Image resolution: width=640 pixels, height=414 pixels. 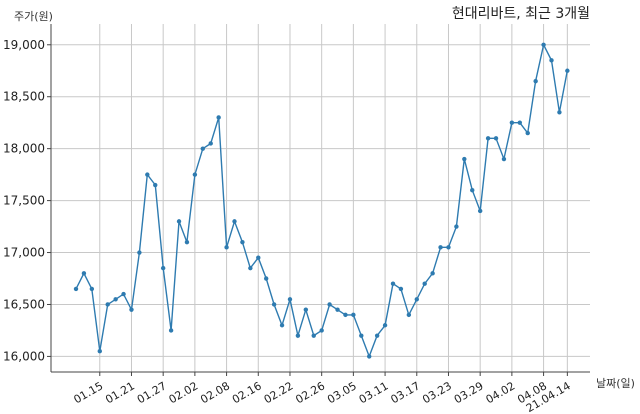 What do you see at coordinates (615, 383) in the screenshot?
I see `x-axis-label: 날짜(일)` at bounding box center [615, 383].